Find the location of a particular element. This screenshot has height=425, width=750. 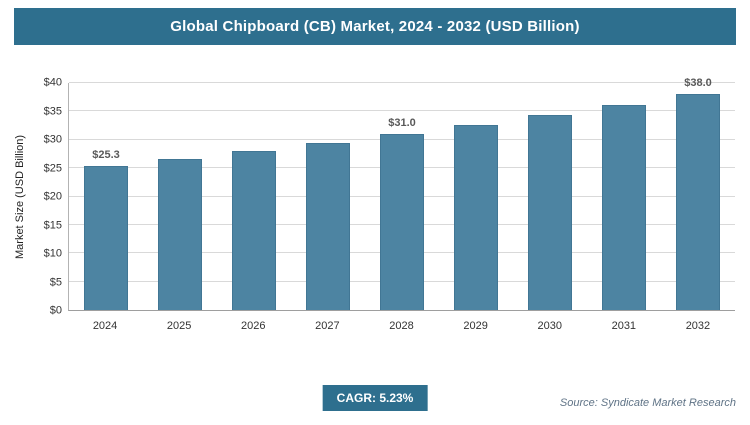

bar-2032: $38.0 is located at coordinates (698, 193).